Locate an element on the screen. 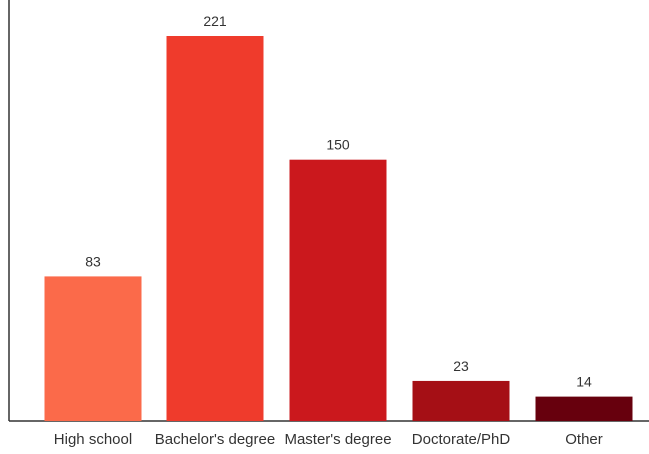 The height and width of the screenshot is (454, 649). x-tick-label-high-school: High school is located at coordinates (93, 439).